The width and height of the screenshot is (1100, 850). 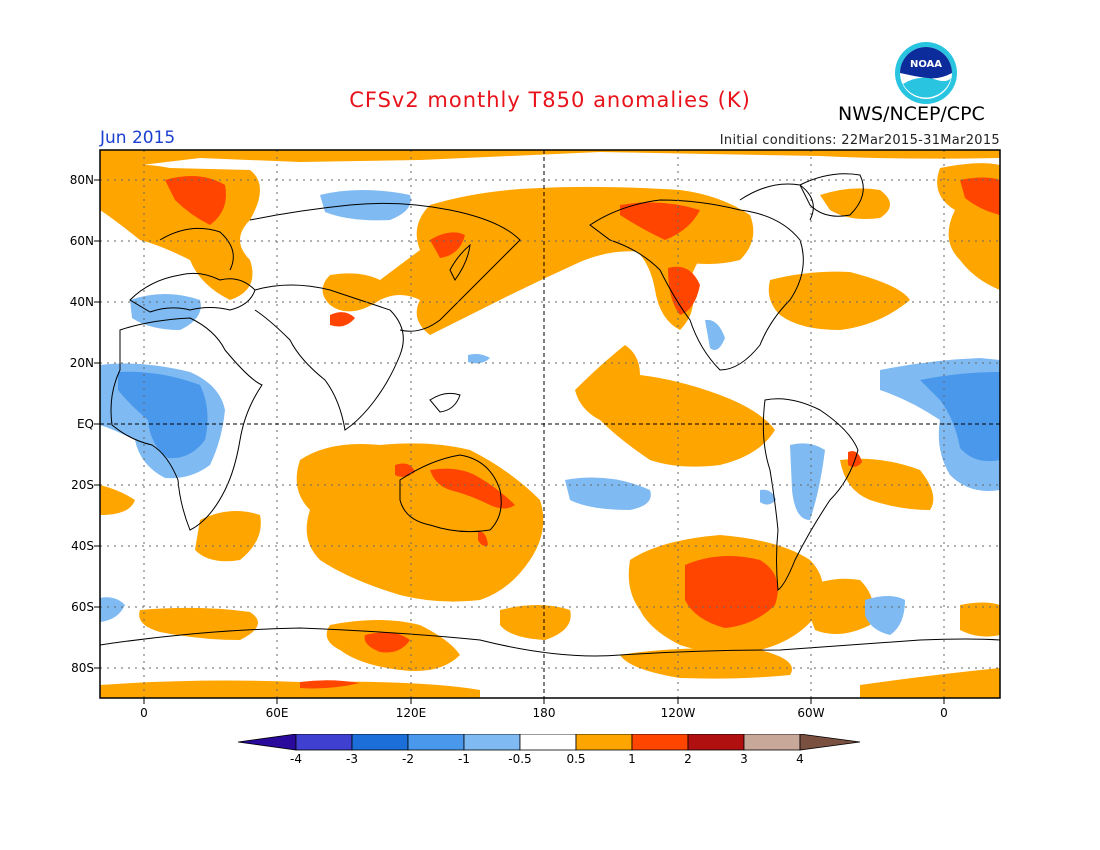 I want to click on colorbar-label: -4, so click(x=296, y=759).